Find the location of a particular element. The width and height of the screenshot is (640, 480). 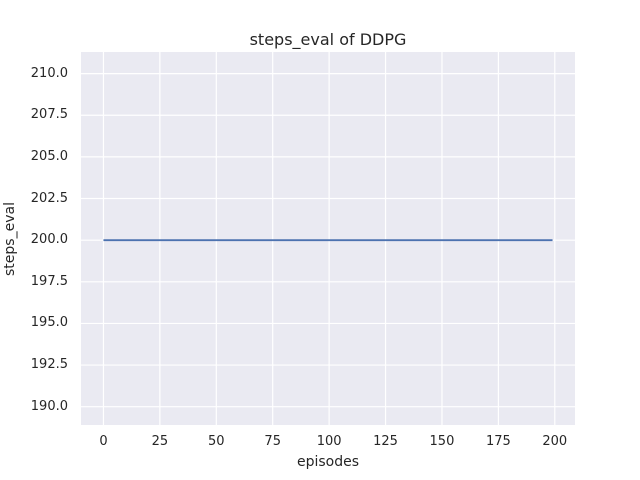

y-tick-label: 197.5 is located at coordinates (49, 281).